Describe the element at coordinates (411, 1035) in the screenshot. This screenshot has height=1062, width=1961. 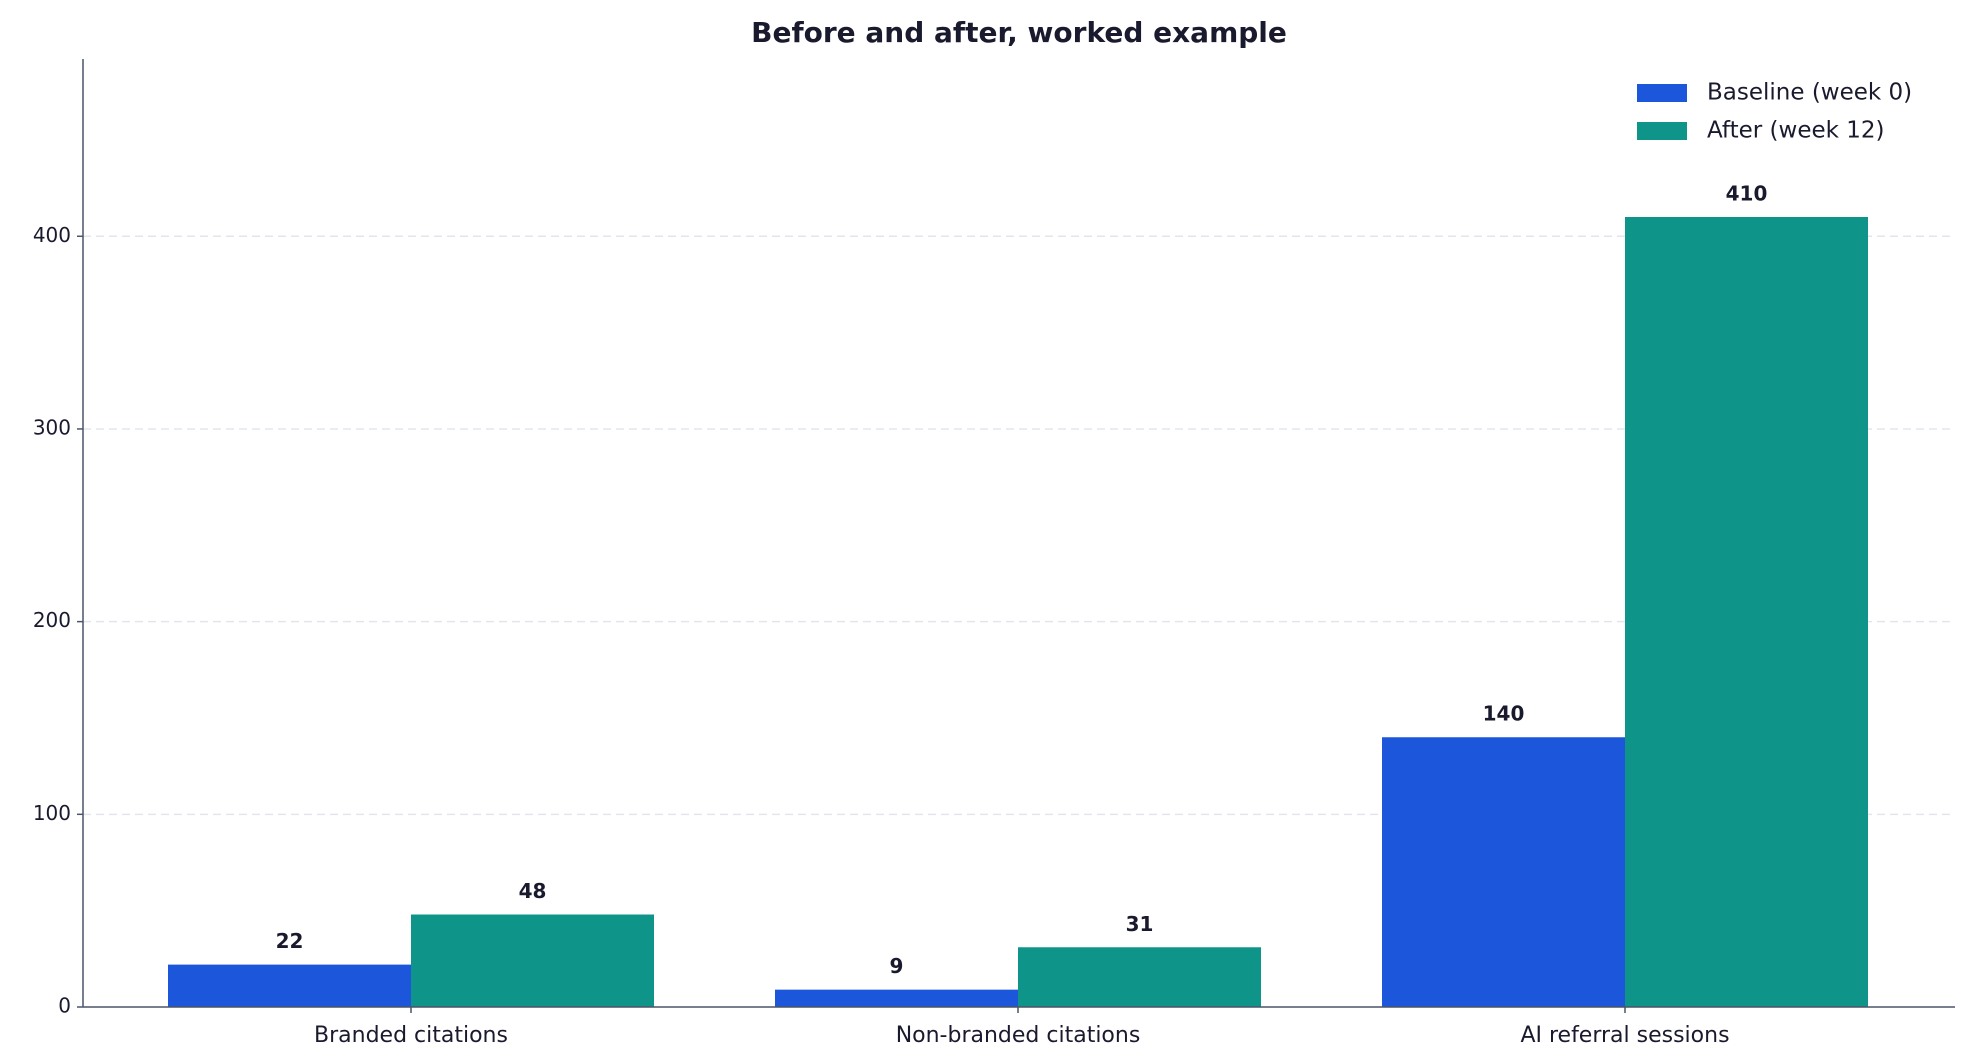
I see `x-tick-label: Branded citations` at that location.